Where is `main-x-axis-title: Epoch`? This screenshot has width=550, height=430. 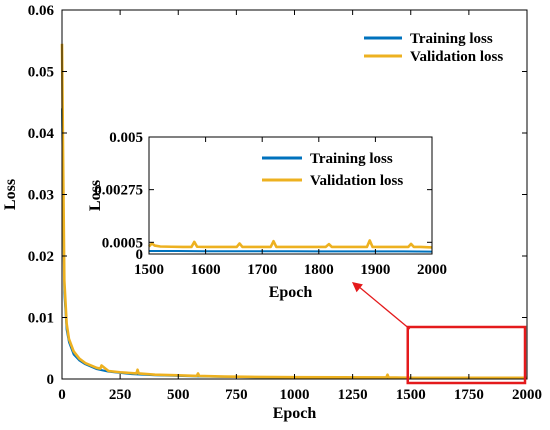
main-x-axis-title: Epoch is located at coordinates (295, 413).